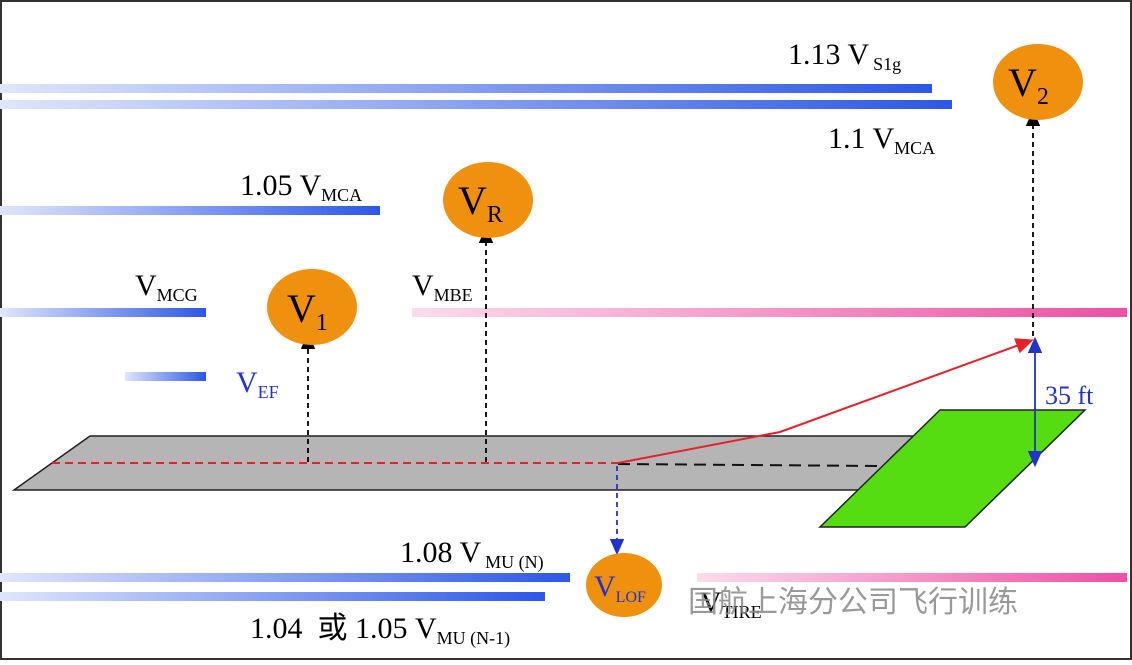  I want to click on runway-centerline, so click(749, 465).